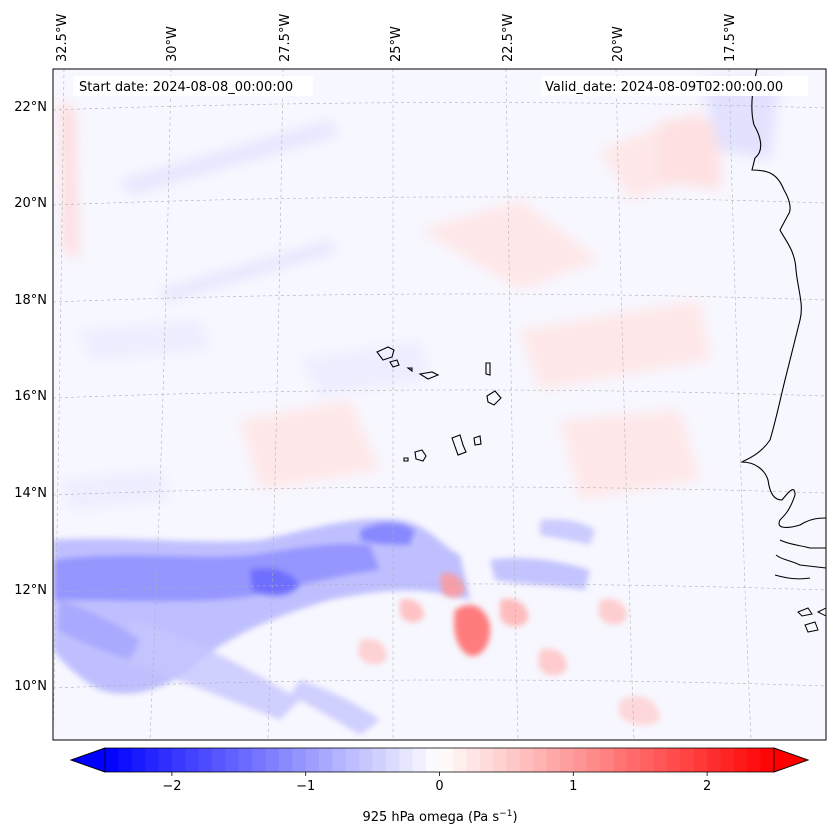 Image resolution: width=837 pixels, height=839 pixels. I want to click on lat-label-12n: 12°N, so click(30, 590).